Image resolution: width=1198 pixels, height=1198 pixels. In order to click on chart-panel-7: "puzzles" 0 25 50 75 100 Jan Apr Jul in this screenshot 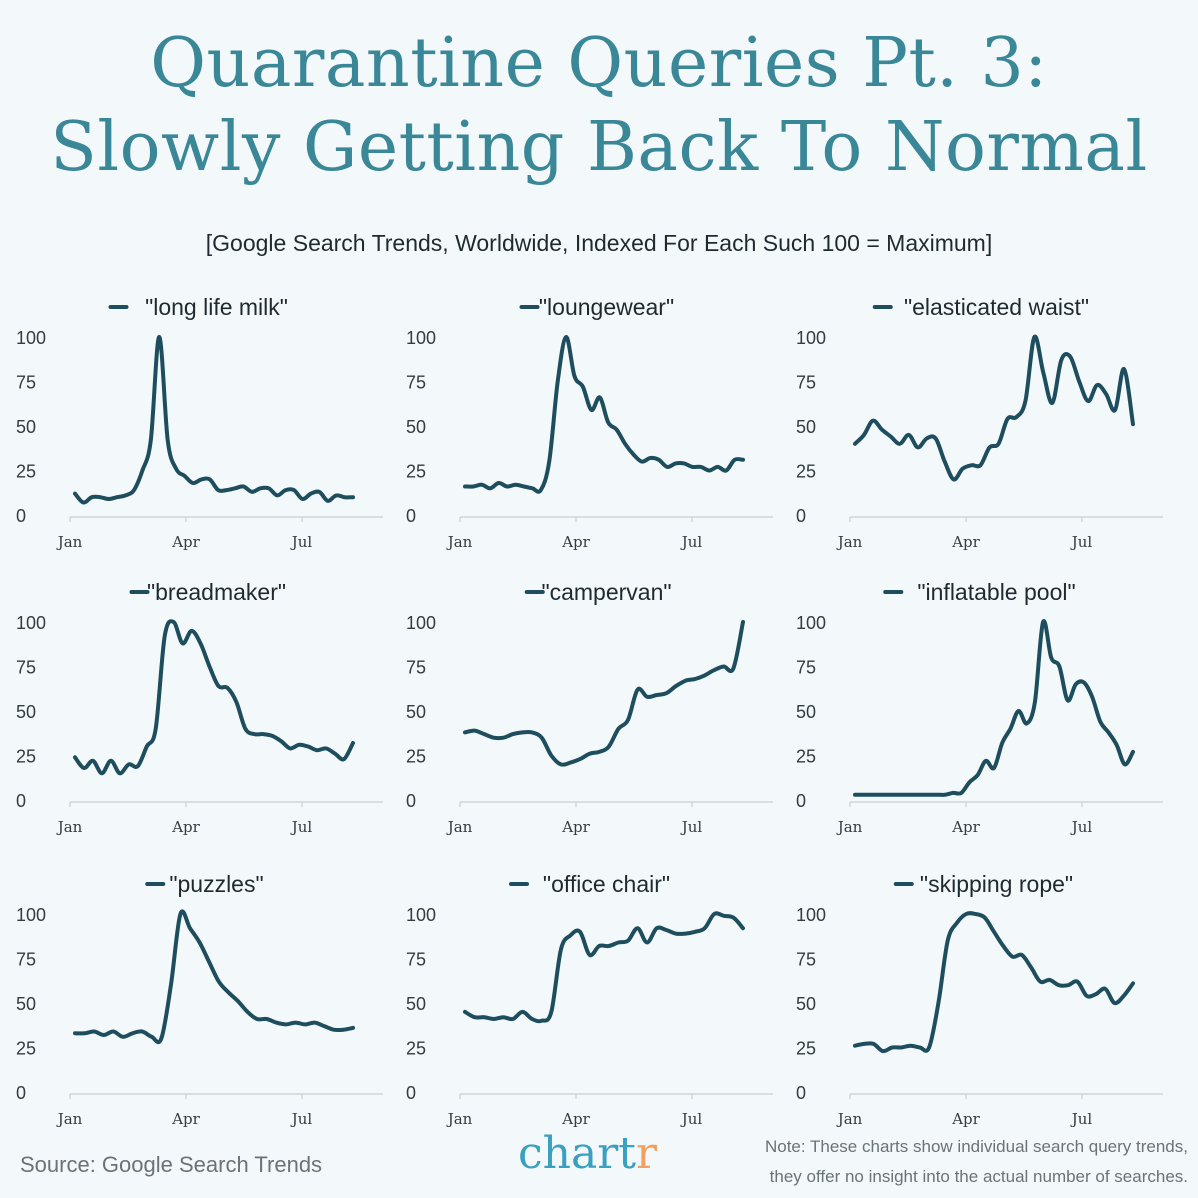, I will do `click(199, 999)`.